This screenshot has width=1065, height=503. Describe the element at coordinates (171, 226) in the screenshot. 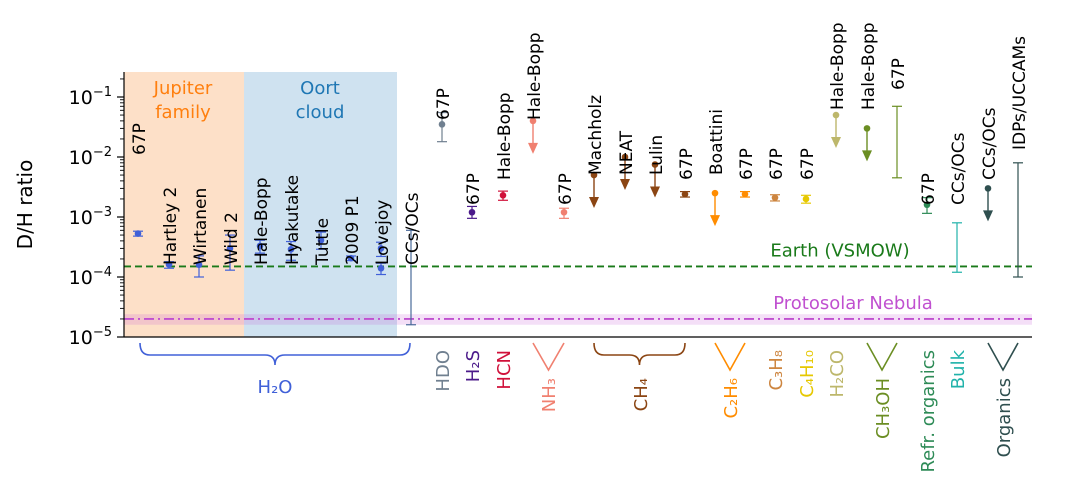

I see `point-label: Hartley 2` at that location.